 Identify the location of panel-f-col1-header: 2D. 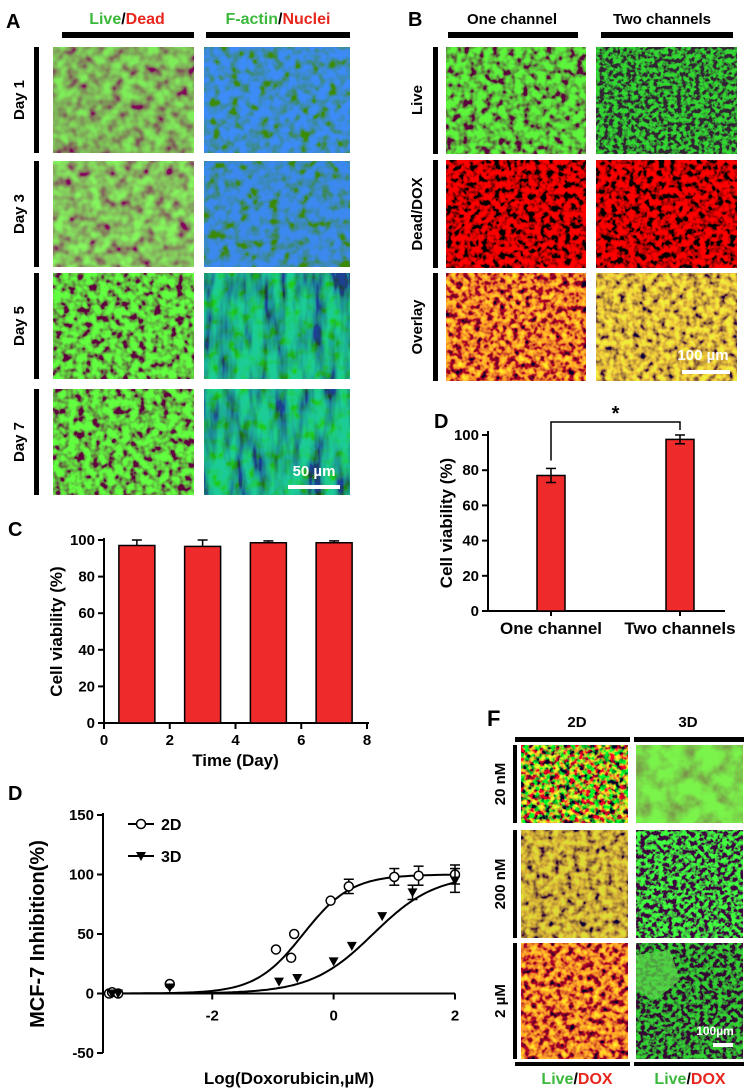
(576, 722).